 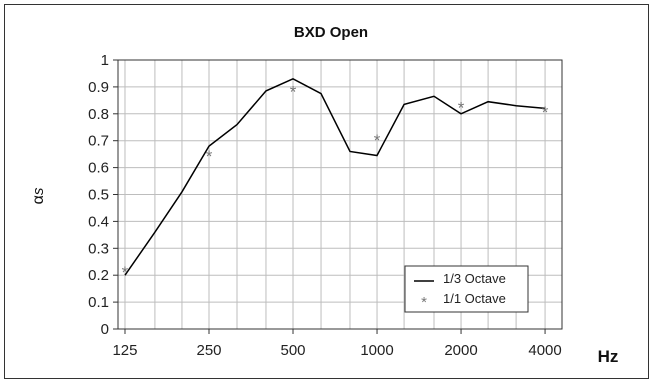 What do you see at coordinates (292, 350) in the screenshot?
I see `x-tick-label: 500` at bounding box center [292, 350].